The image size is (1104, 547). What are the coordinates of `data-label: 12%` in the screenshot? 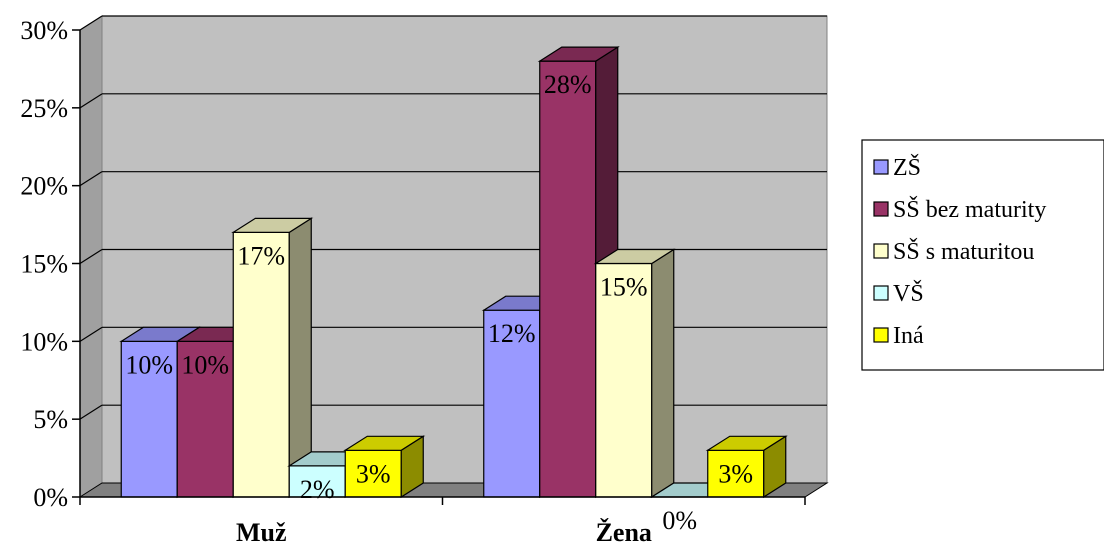 It's located at (512, 333).